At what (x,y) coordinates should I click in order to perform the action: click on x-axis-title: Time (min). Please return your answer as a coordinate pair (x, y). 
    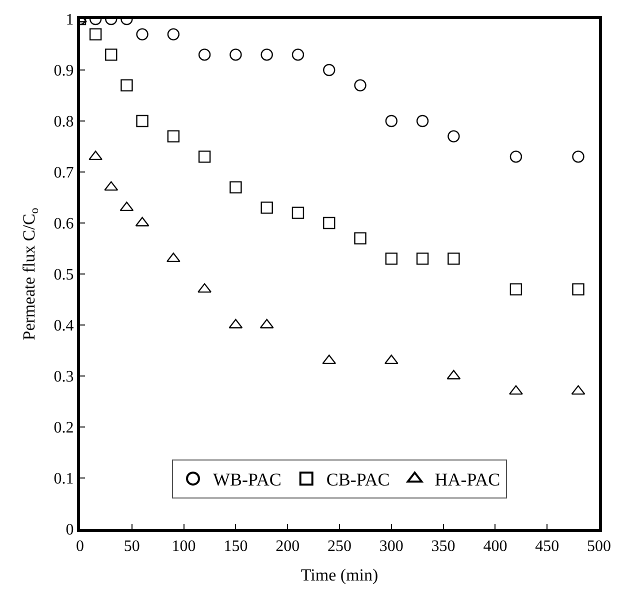
    Looking at the image, I should click on (339, 575).